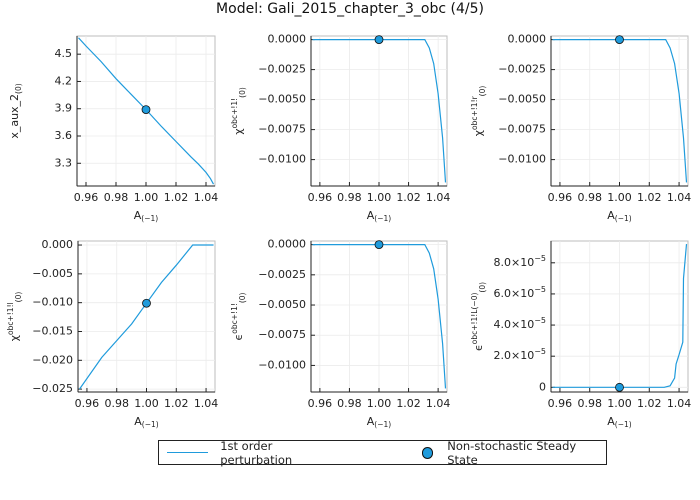 The width and height of the screenshot is (700, 500). Describe the element at coordinates (15, 110) in the screenshot. I see `y-axis-label: x_aux_2(0)` at that location.